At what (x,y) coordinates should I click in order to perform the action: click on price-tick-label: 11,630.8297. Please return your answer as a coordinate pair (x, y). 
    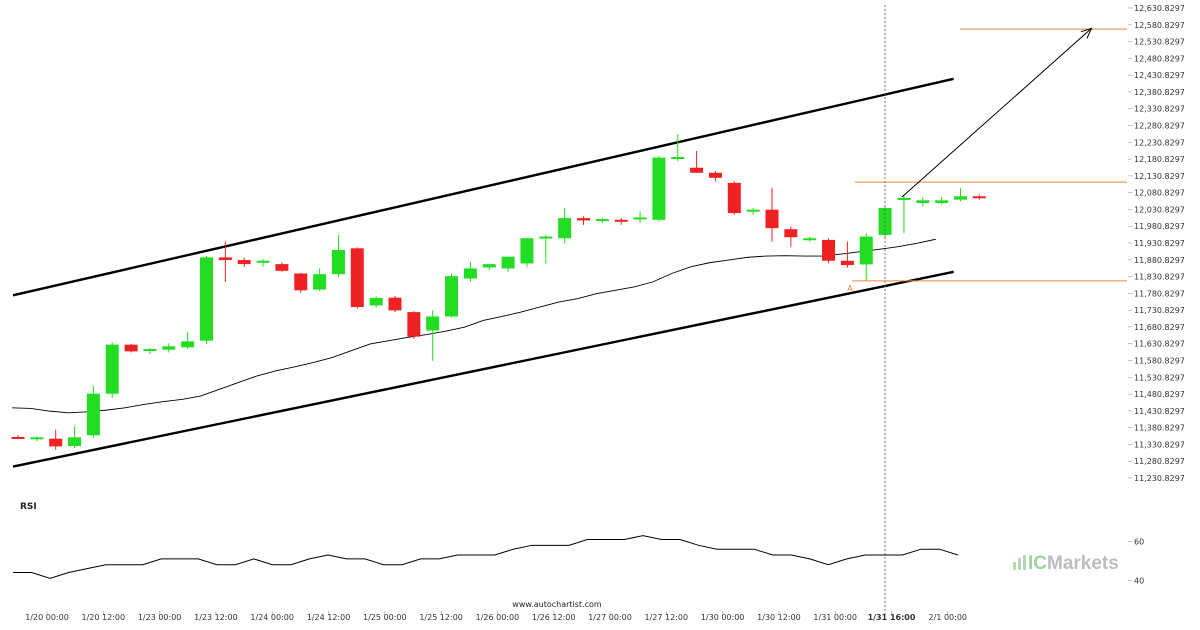
    Looking at the image, I should click on (1159, 344).